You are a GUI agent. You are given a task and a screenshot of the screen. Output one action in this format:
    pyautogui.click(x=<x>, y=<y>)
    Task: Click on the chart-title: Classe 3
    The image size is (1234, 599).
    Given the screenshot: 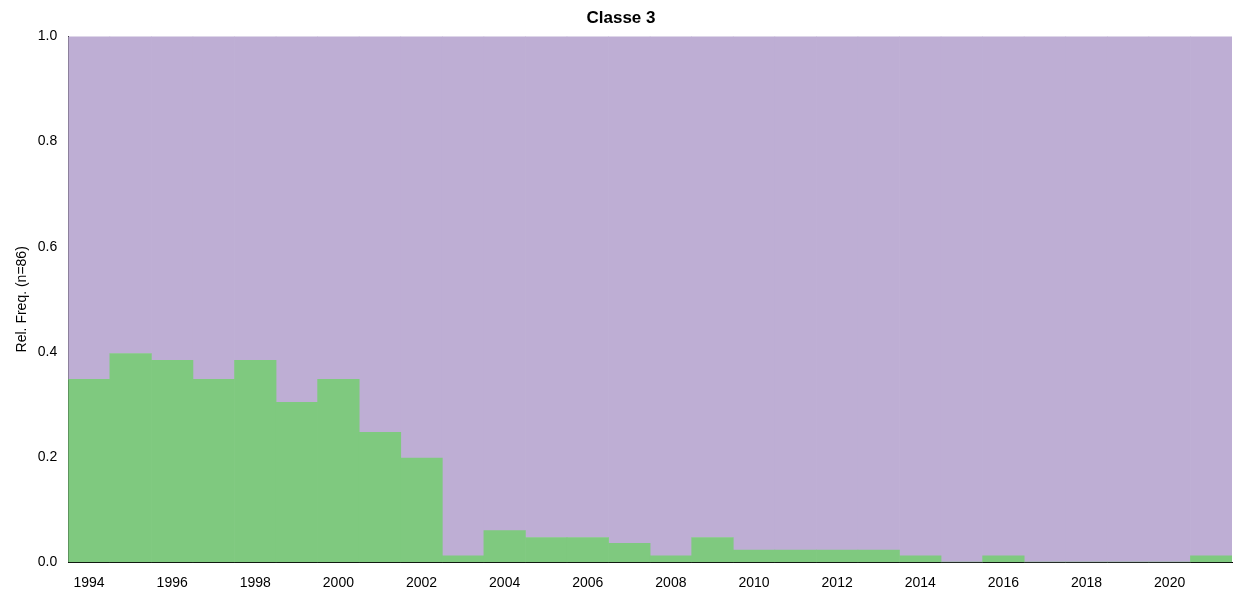 What is the action you would take?
    pyautogui.click(x=621, y=17)
    